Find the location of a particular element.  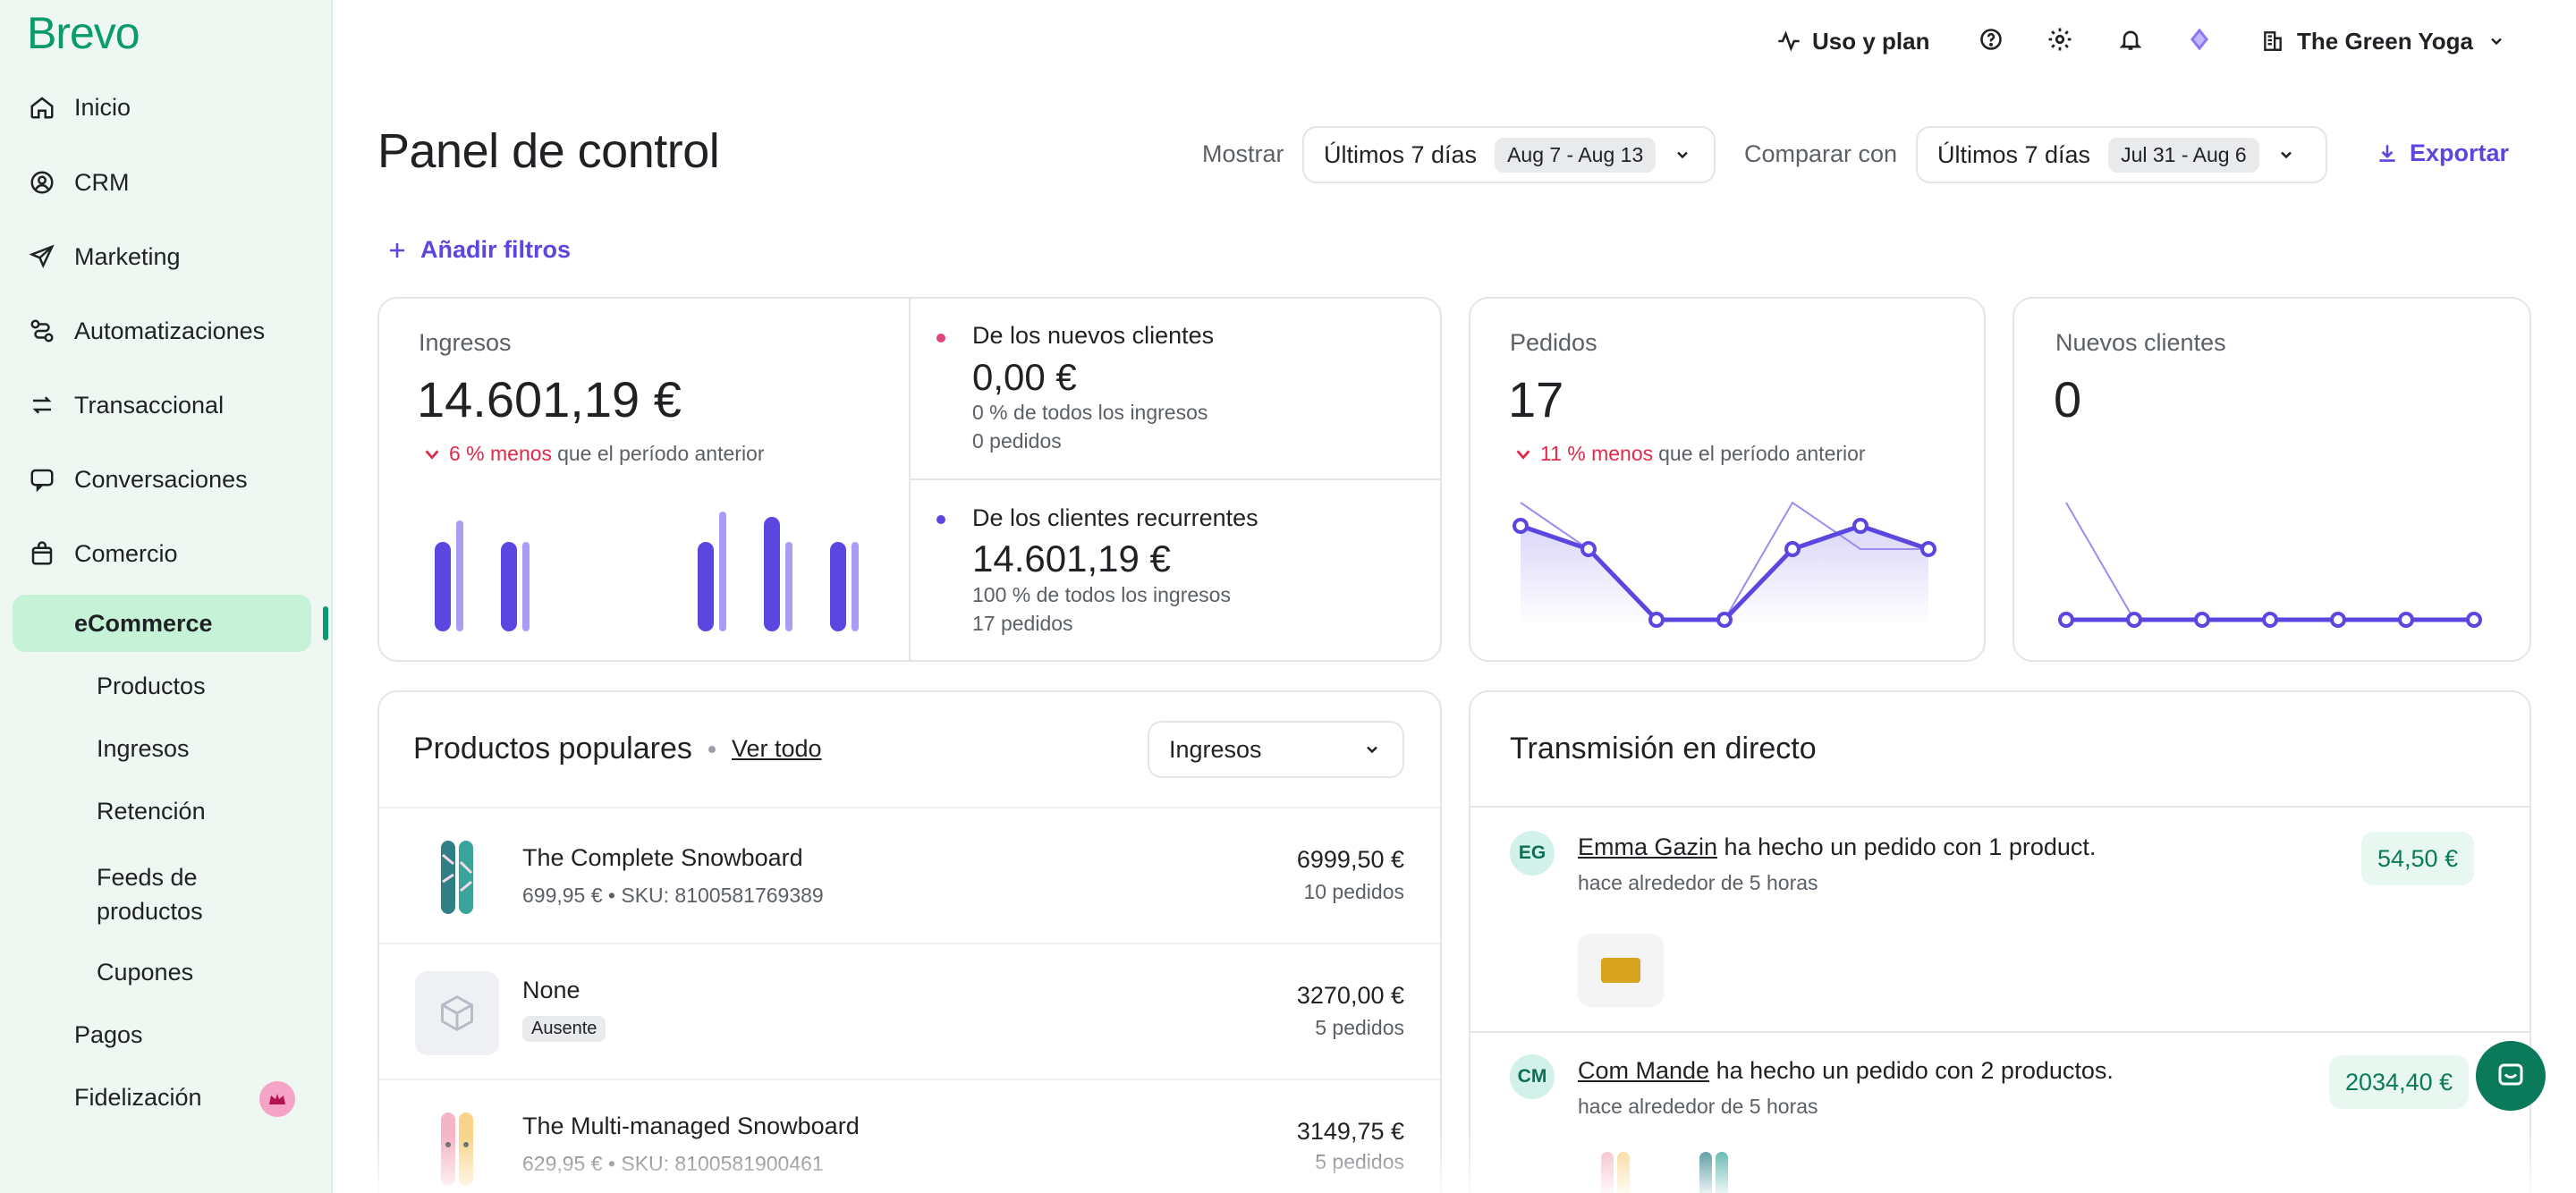

revenue-subdivider is located at coordinates (1175, 479).